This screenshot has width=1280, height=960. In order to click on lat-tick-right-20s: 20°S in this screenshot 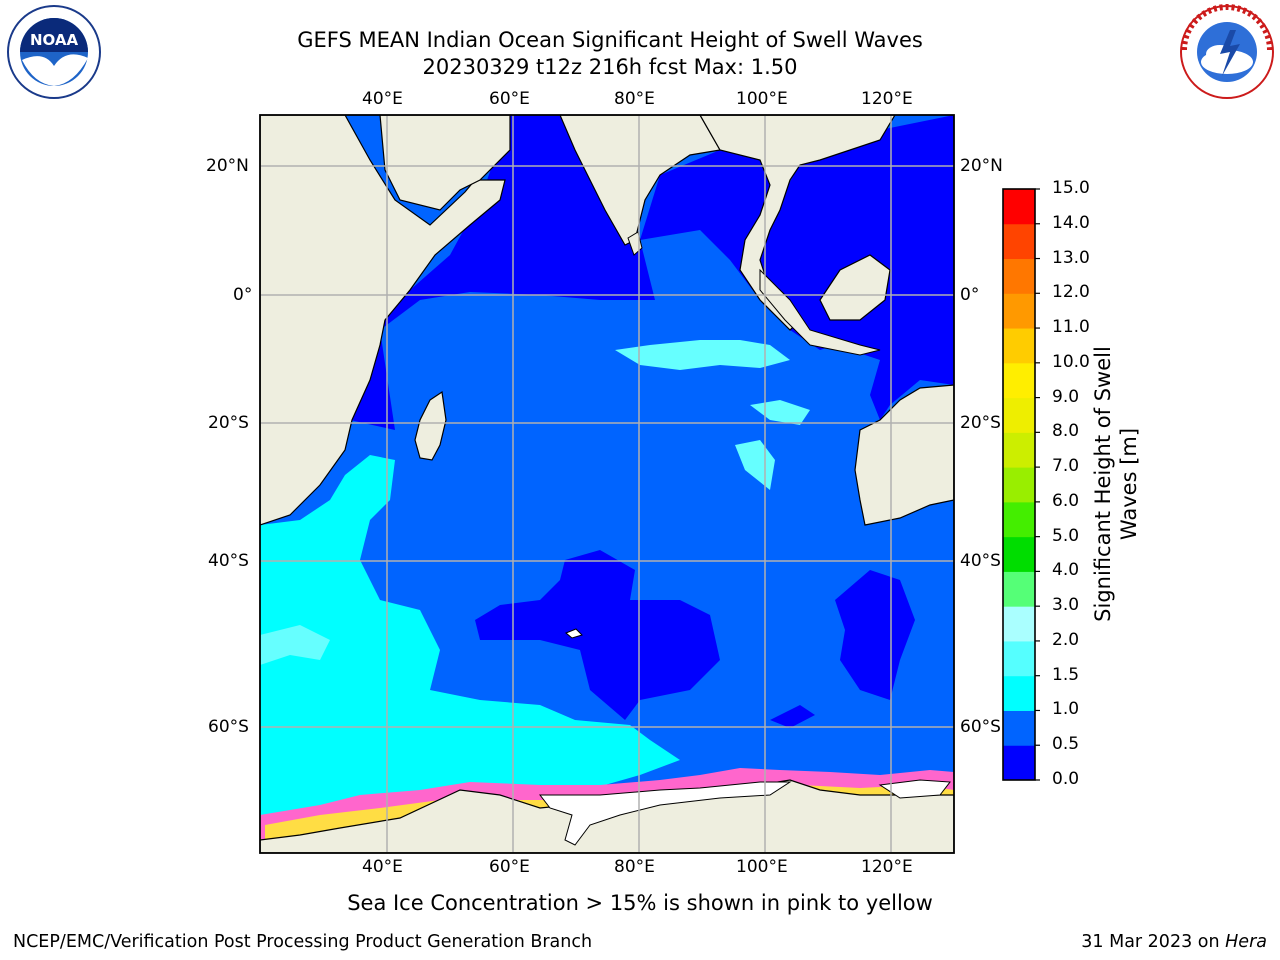, I will do `click(980, 423)`.